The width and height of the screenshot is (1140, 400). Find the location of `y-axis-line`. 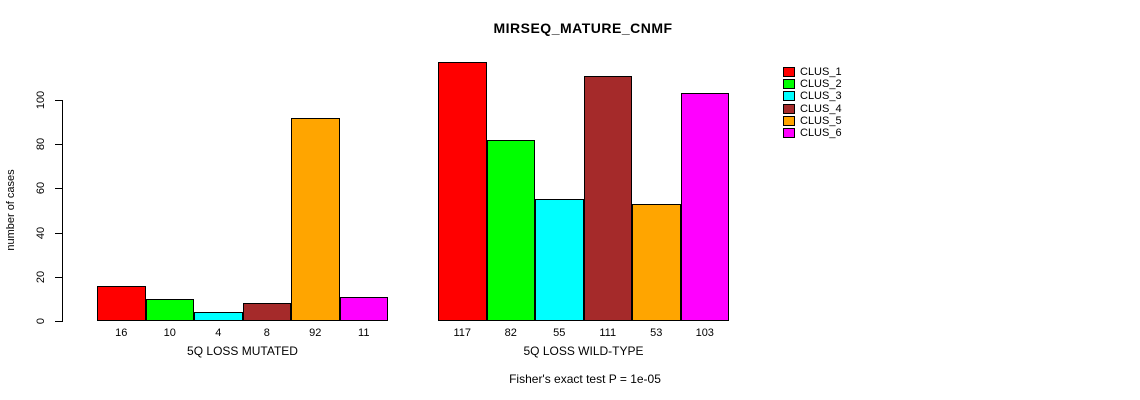

y-axis-line is located at coordinates (62, 211).